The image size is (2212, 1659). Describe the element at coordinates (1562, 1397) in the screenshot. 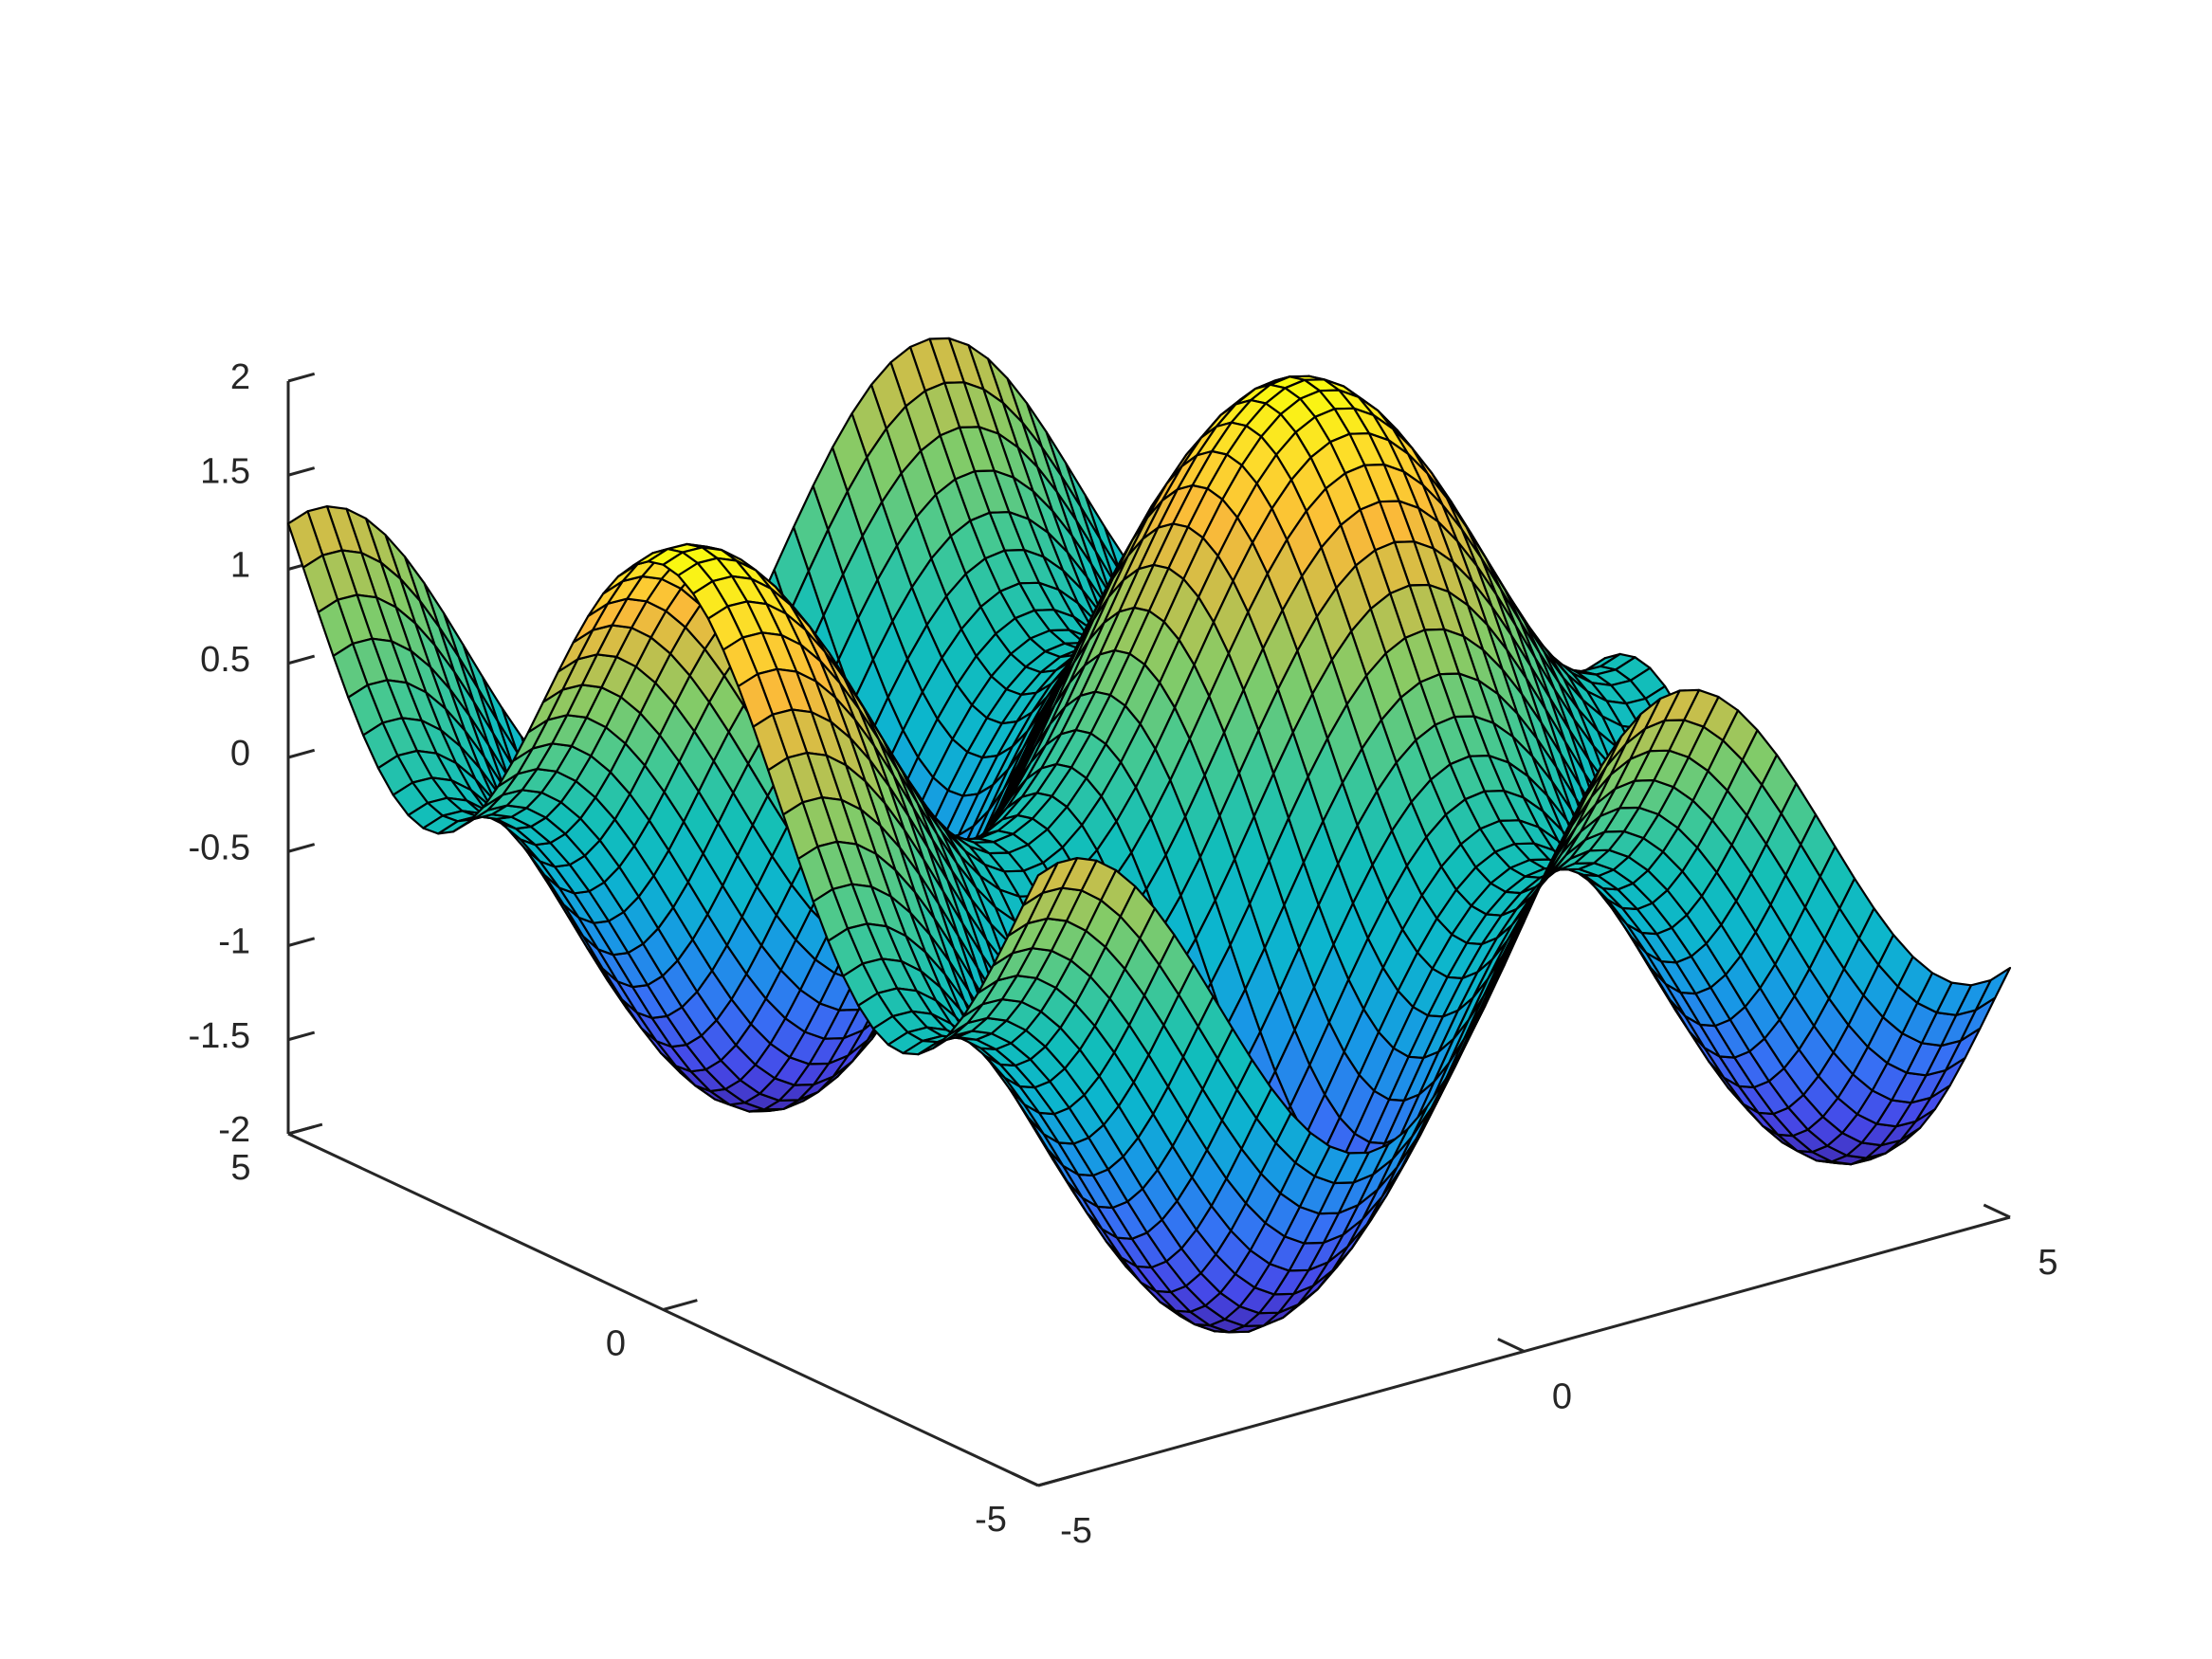

I see `x-tick-label: 0` at that location.